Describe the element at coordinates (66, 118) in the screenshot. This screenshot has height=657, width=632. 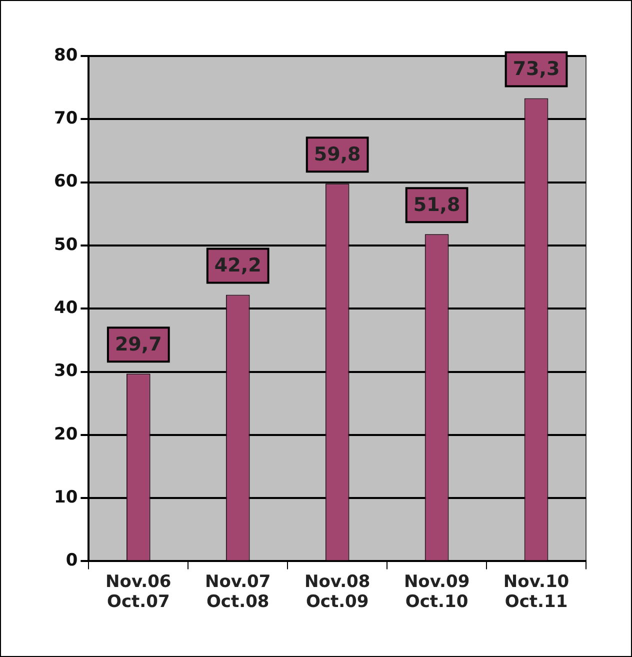
I see `y-tick-label: 70` at that location.